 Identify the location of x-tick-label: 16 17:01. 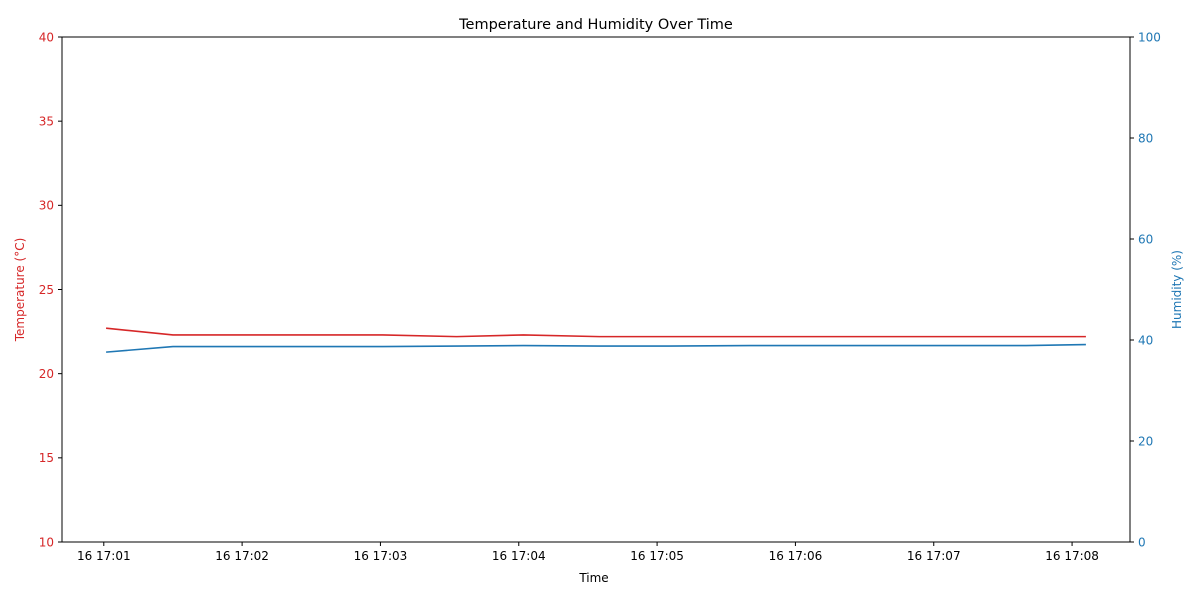
(104, 556).